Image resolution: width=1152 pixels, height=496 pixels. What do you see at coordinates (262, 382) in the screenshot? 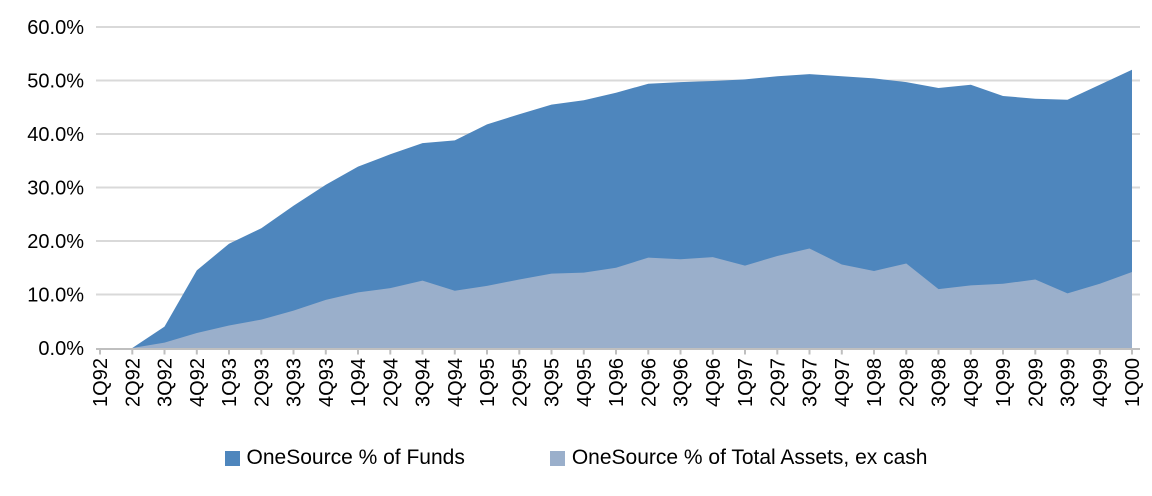
I see `x-tick-label: 2Q93` at bounding box center [262, 382].